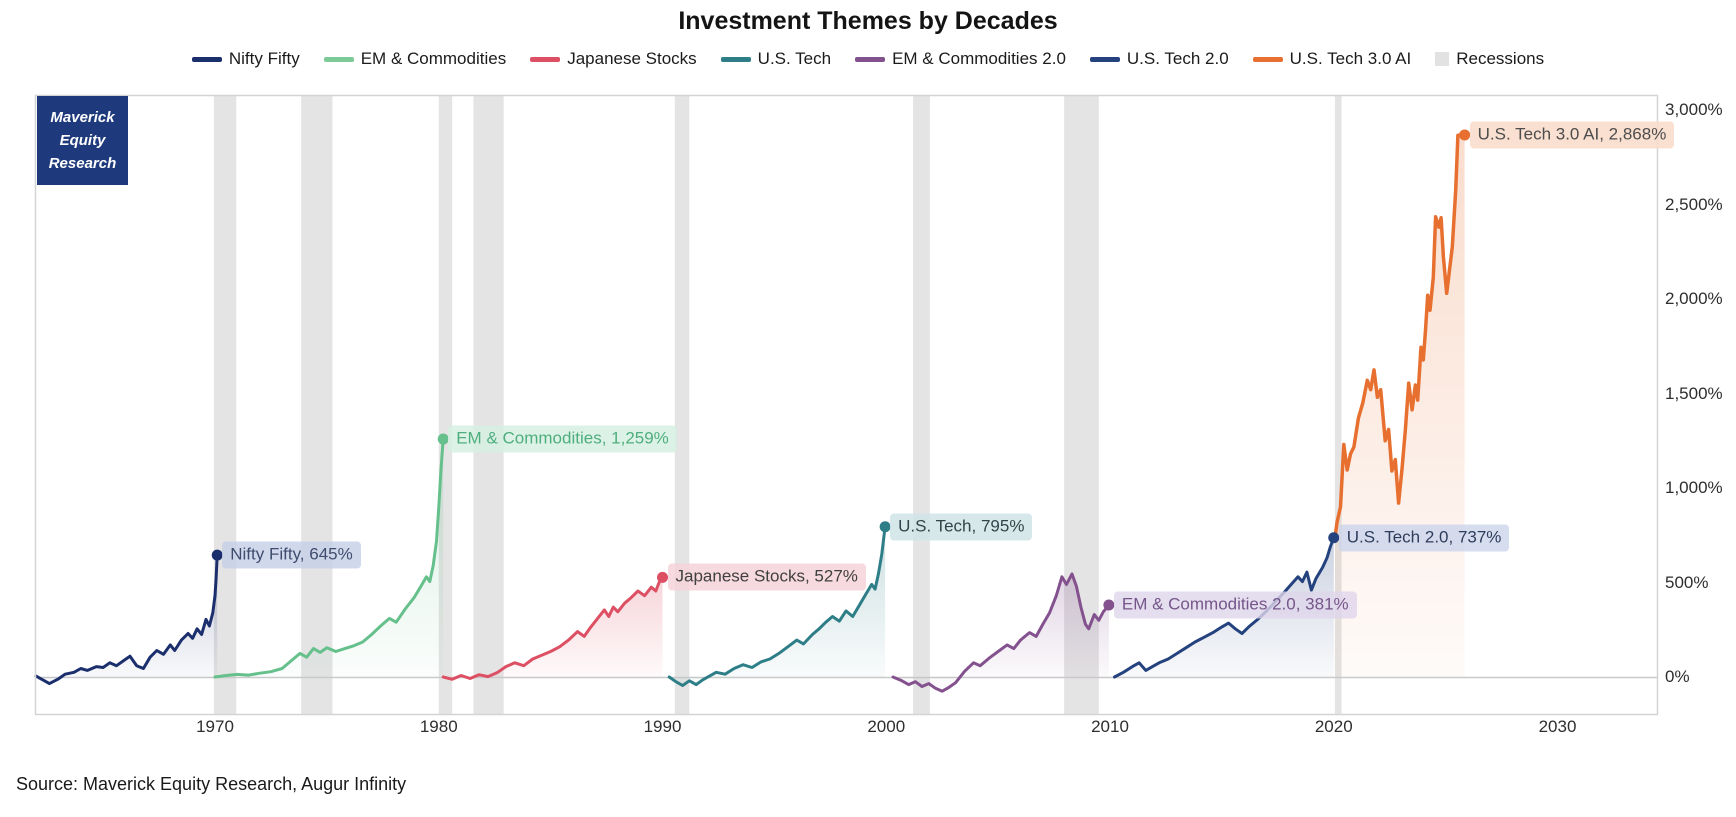  Describe the element at coordinates (1110, 726) in the screenshot. I see `x-tick-label: 2010` at that location.